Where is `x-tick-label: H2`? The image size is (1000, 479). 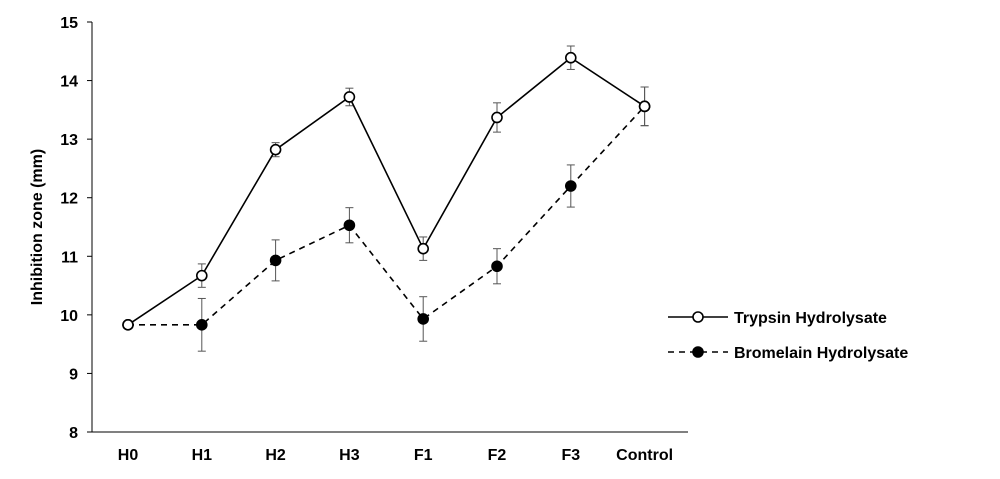
x-tick-label: H2 is located at coordinates (275, 455).